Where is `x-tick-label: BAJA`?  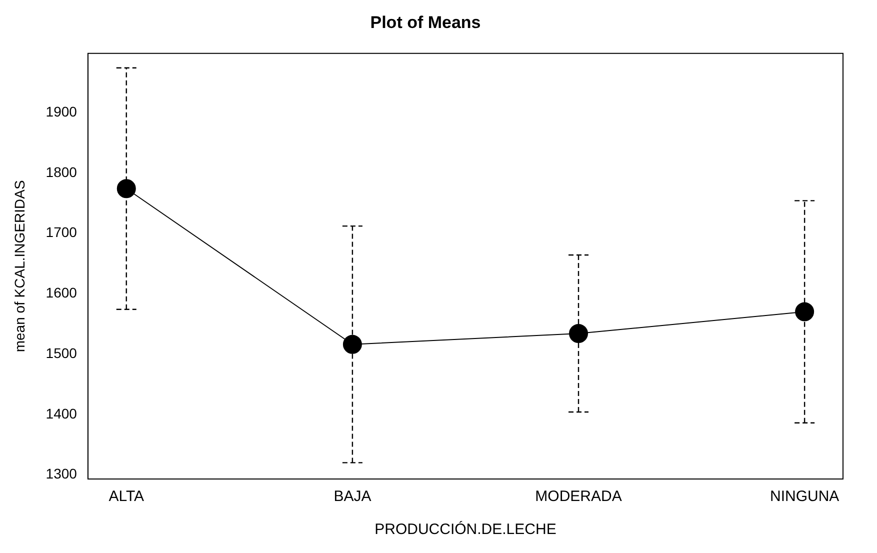
x-tick-label: BAJA is located at coordinates (353, 497).